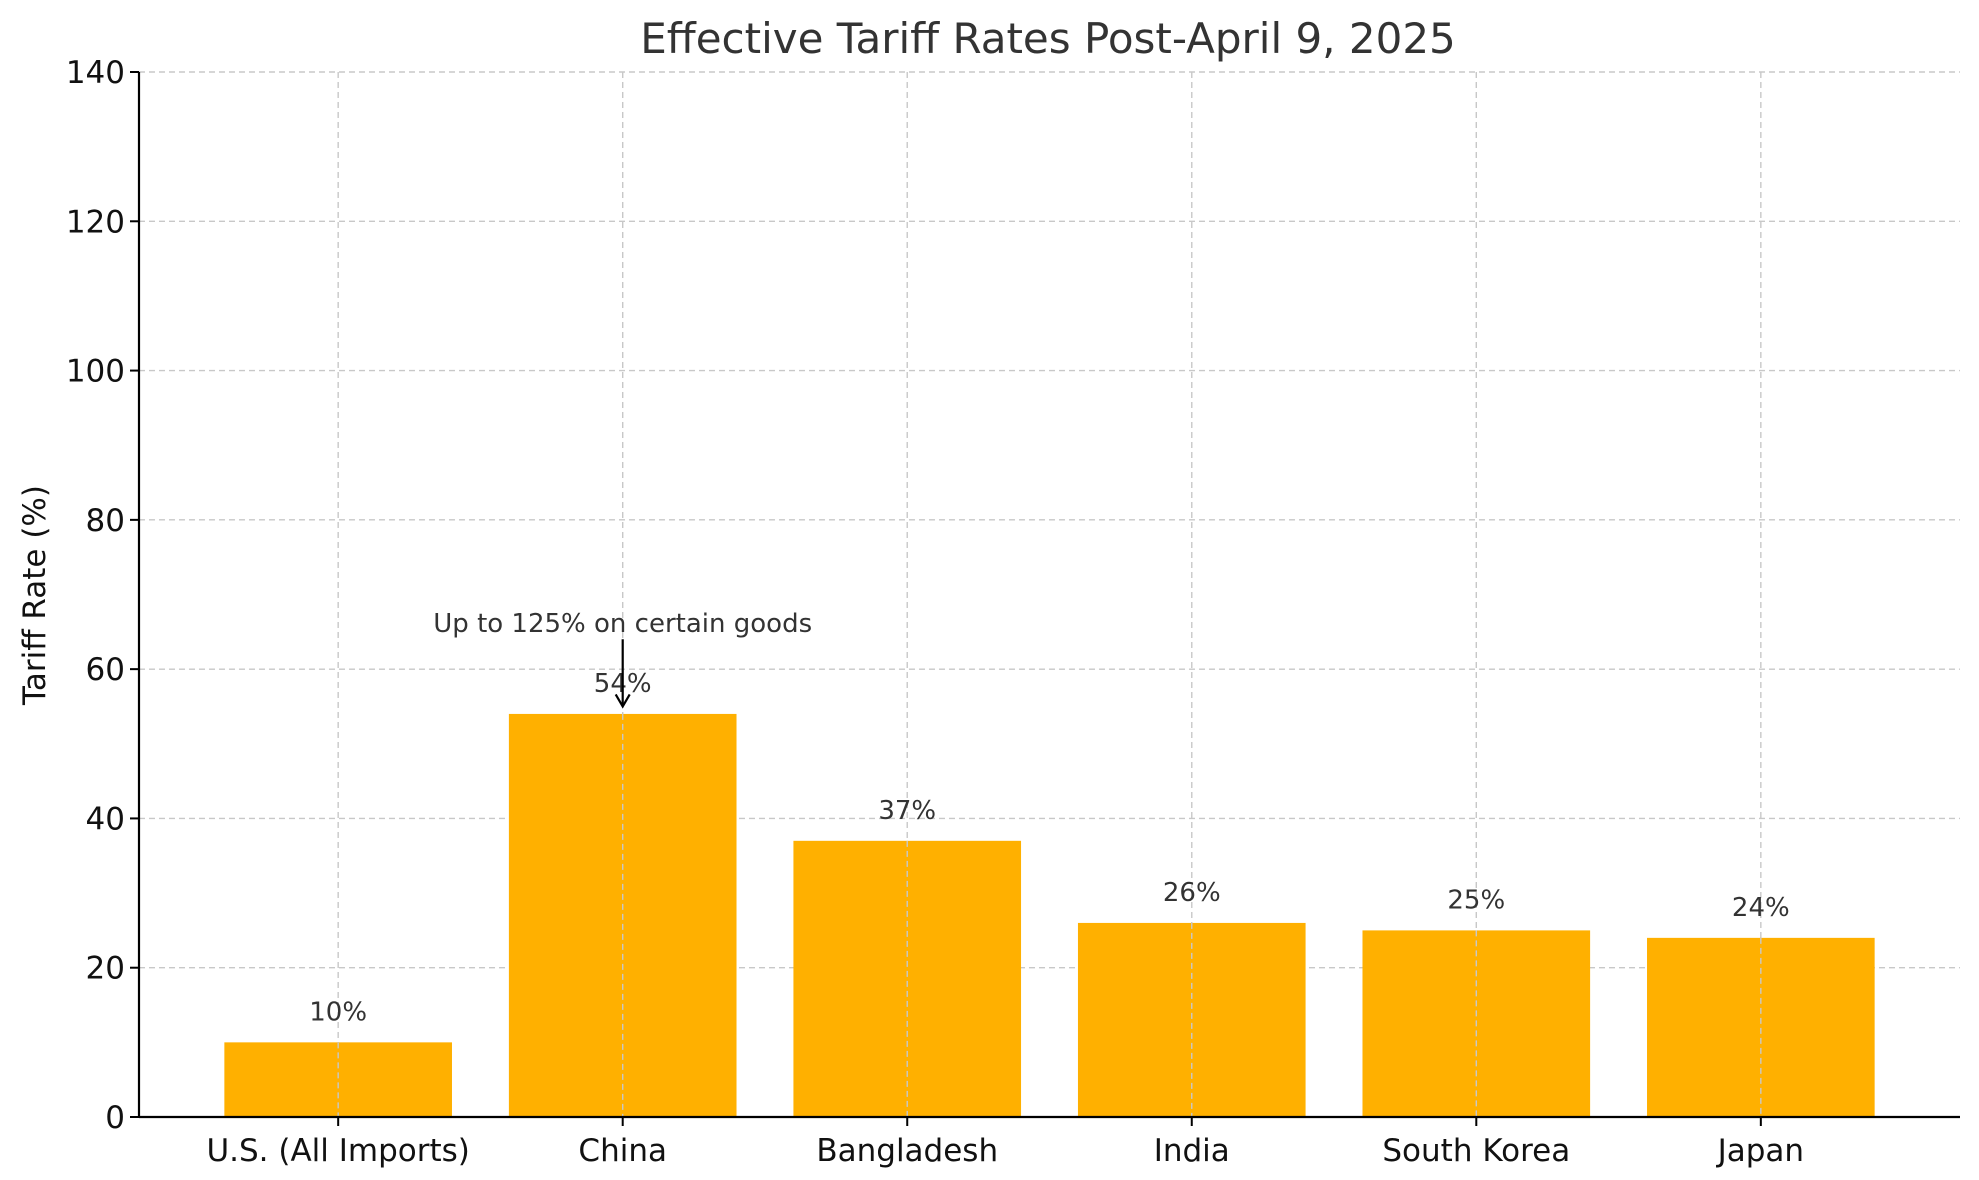  I want to click on y-tick-label: 100, so click(95, 372).